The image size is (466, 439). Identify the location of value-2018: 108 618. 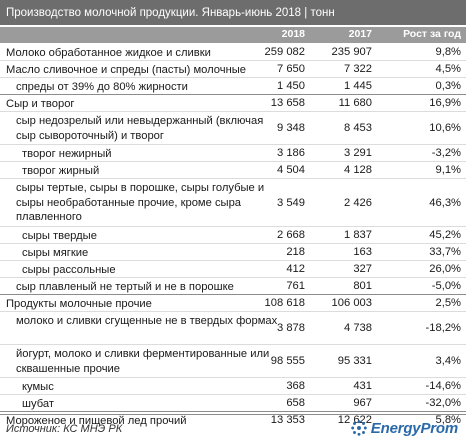
(284, 303).